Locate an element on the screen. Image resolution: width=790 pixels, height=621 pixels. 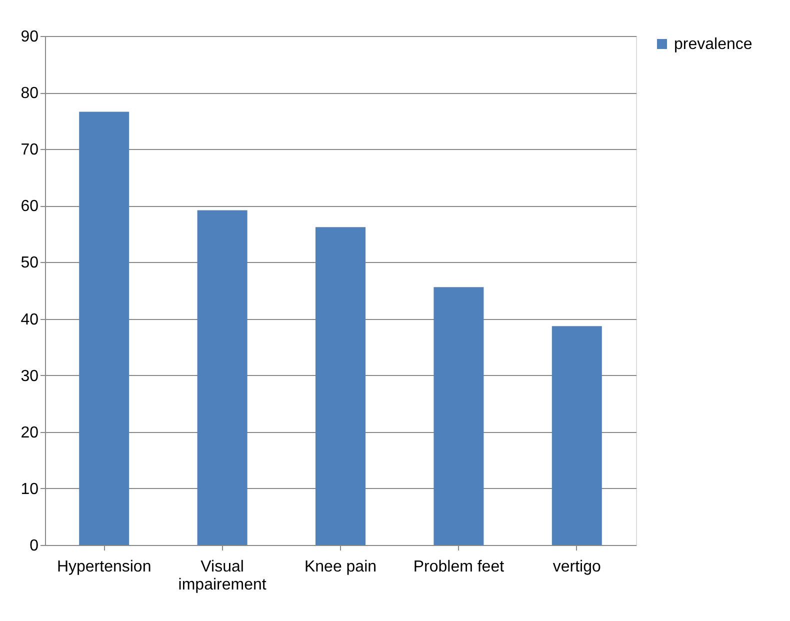
y-tick-label: 60 is located at coordinates (29, 207).